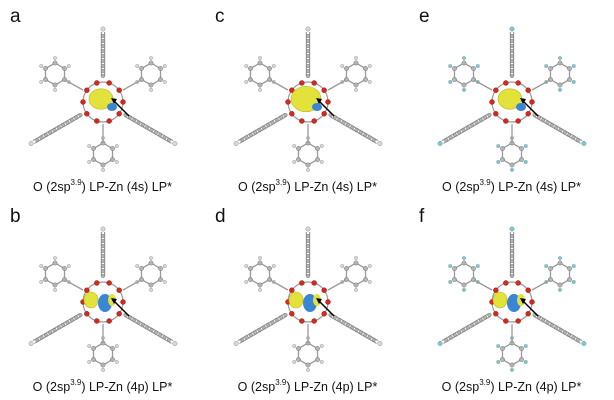  Describe the element at coordinates (308, 299) in the screenshot. I see `molecule-structure-d` at that location.